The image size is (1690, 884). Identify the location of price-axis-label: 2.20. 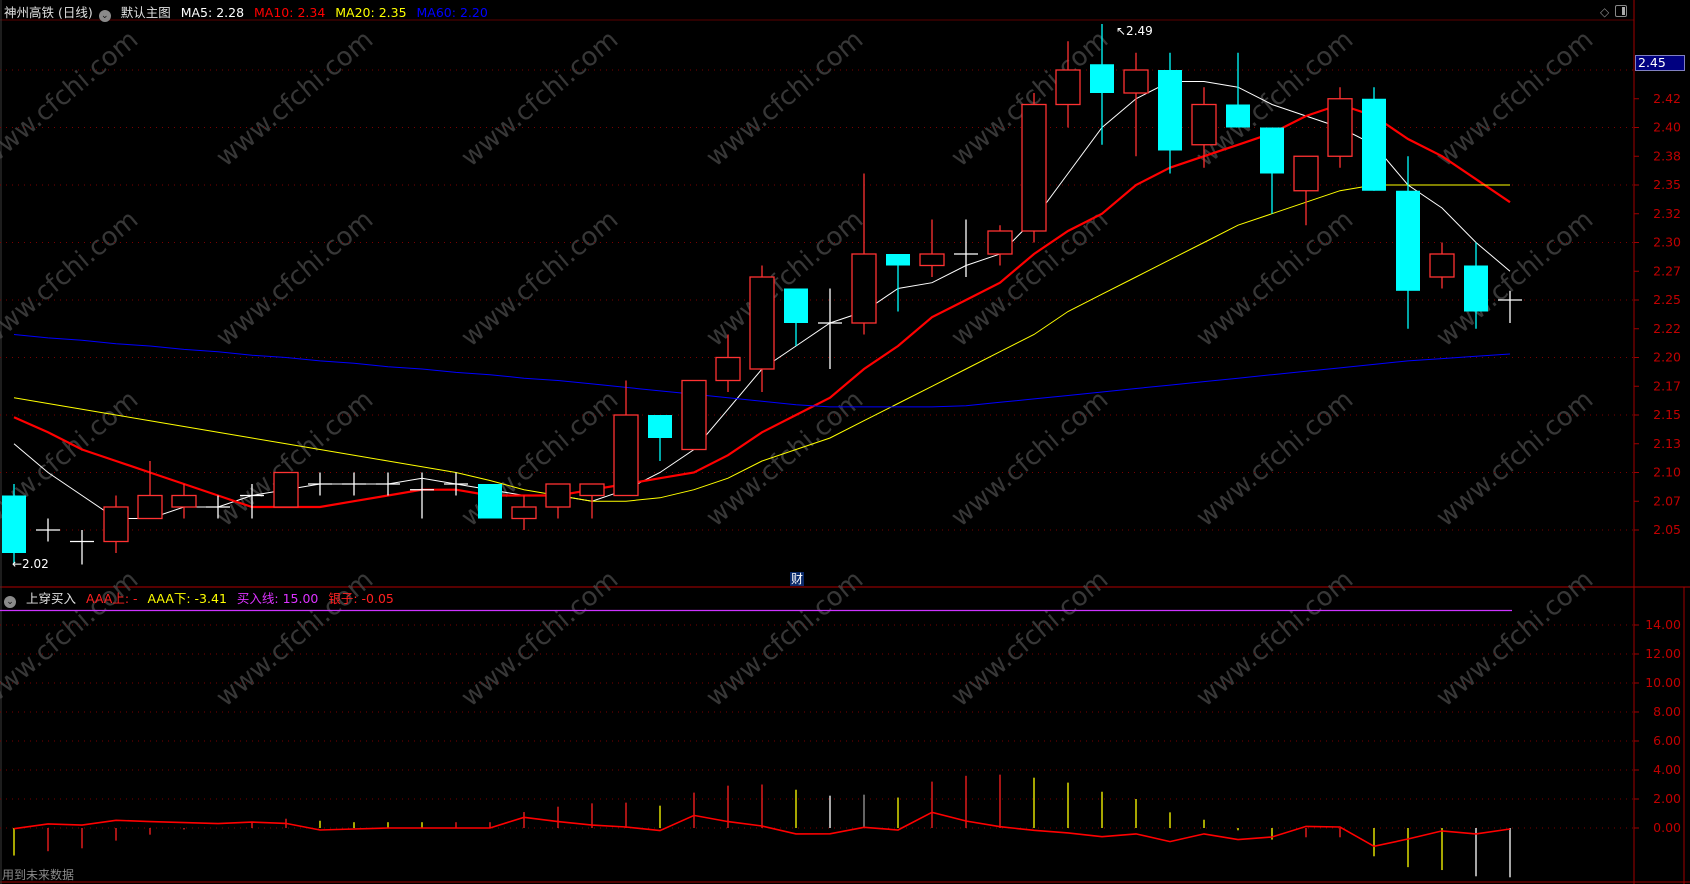
(1667, 357).